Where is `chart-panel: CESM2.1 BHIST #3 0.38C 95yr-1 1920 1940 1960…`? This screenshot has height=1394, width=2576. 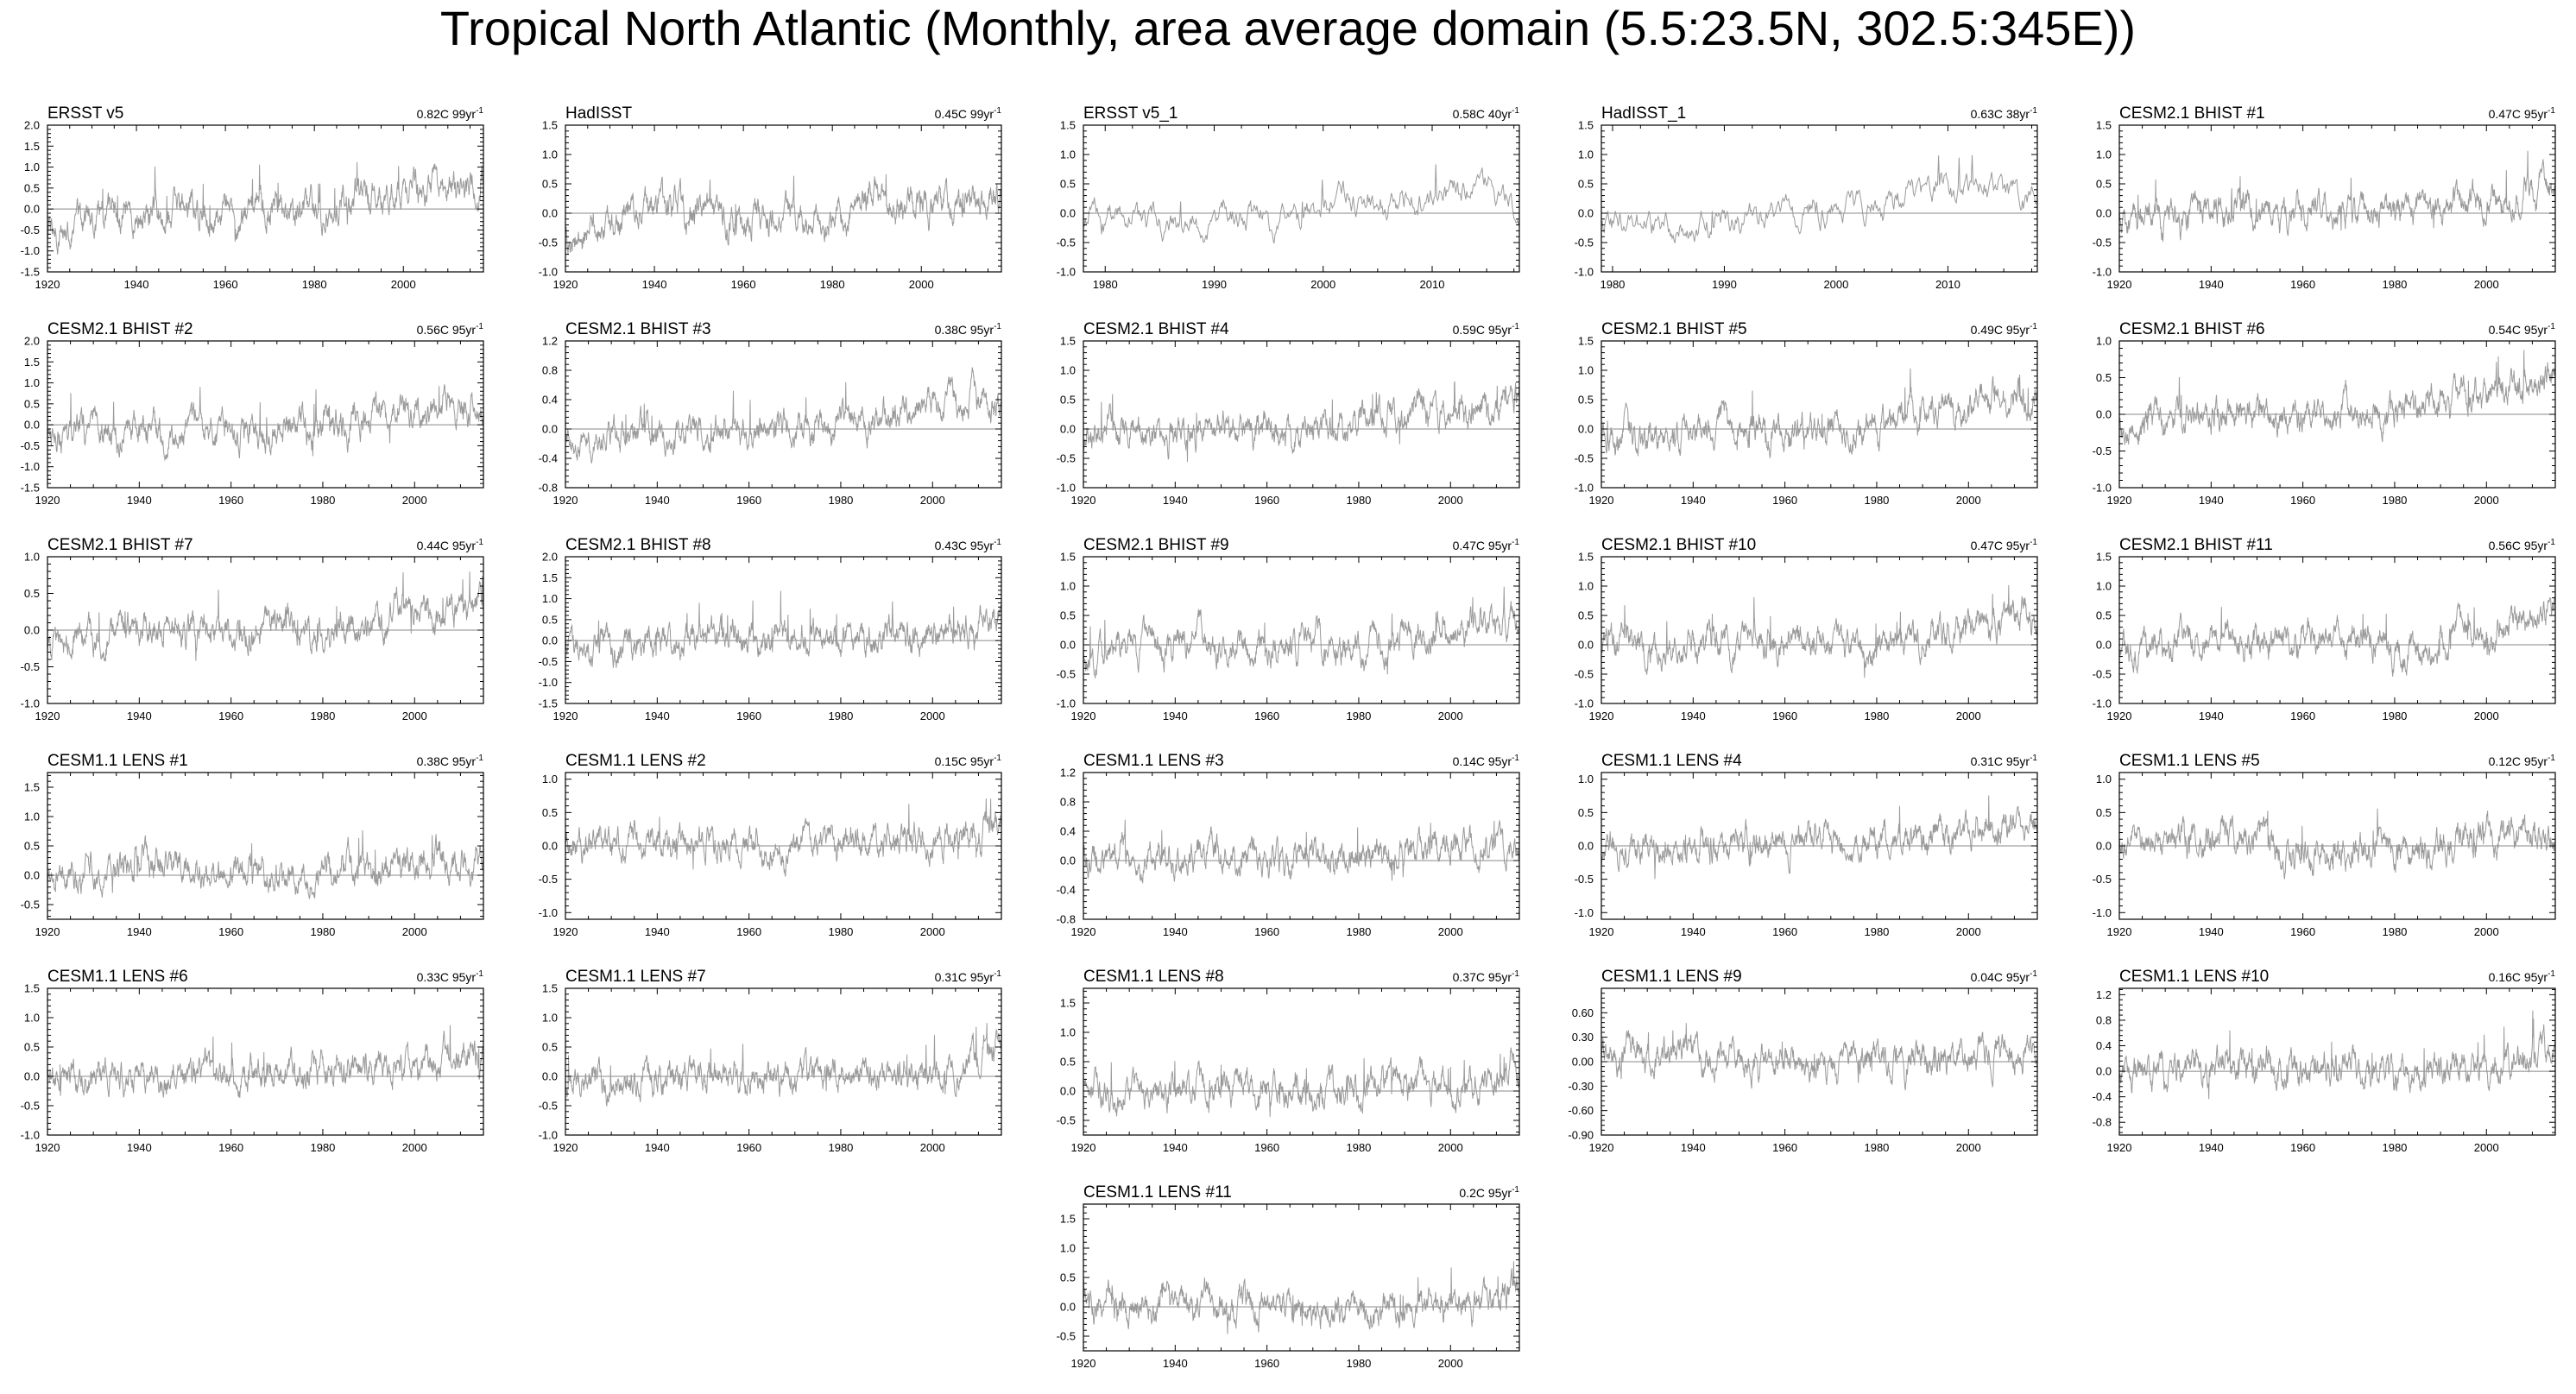
chart-panel: CESM2.1 BHIST #3 0.38C 95yr-1 1920 1940 1960… is located at coordinates (777, 405).